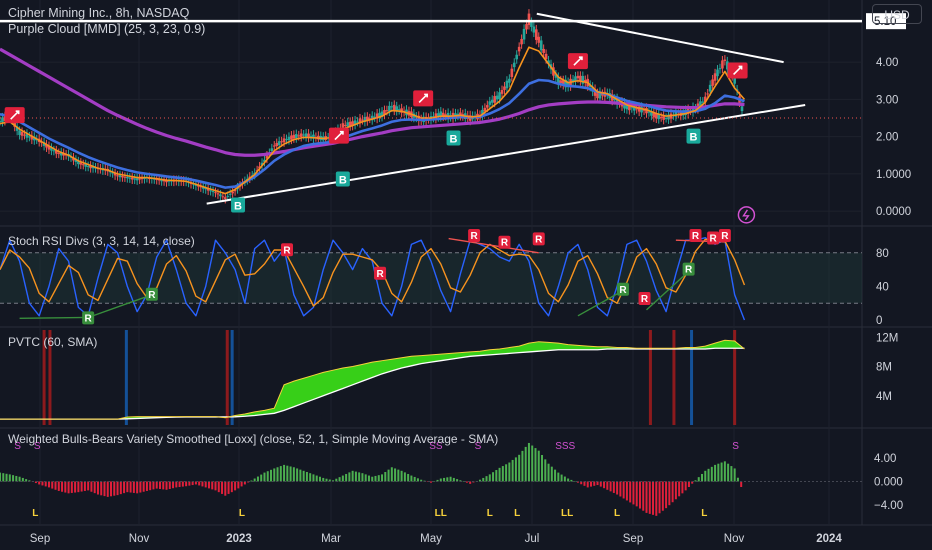 Image resolution: width=932 pixels, height=550 pixels. I want to click on bulls-bears-pane: S S SS S SSS SL L LL L L LL L L, so click(431, 480).